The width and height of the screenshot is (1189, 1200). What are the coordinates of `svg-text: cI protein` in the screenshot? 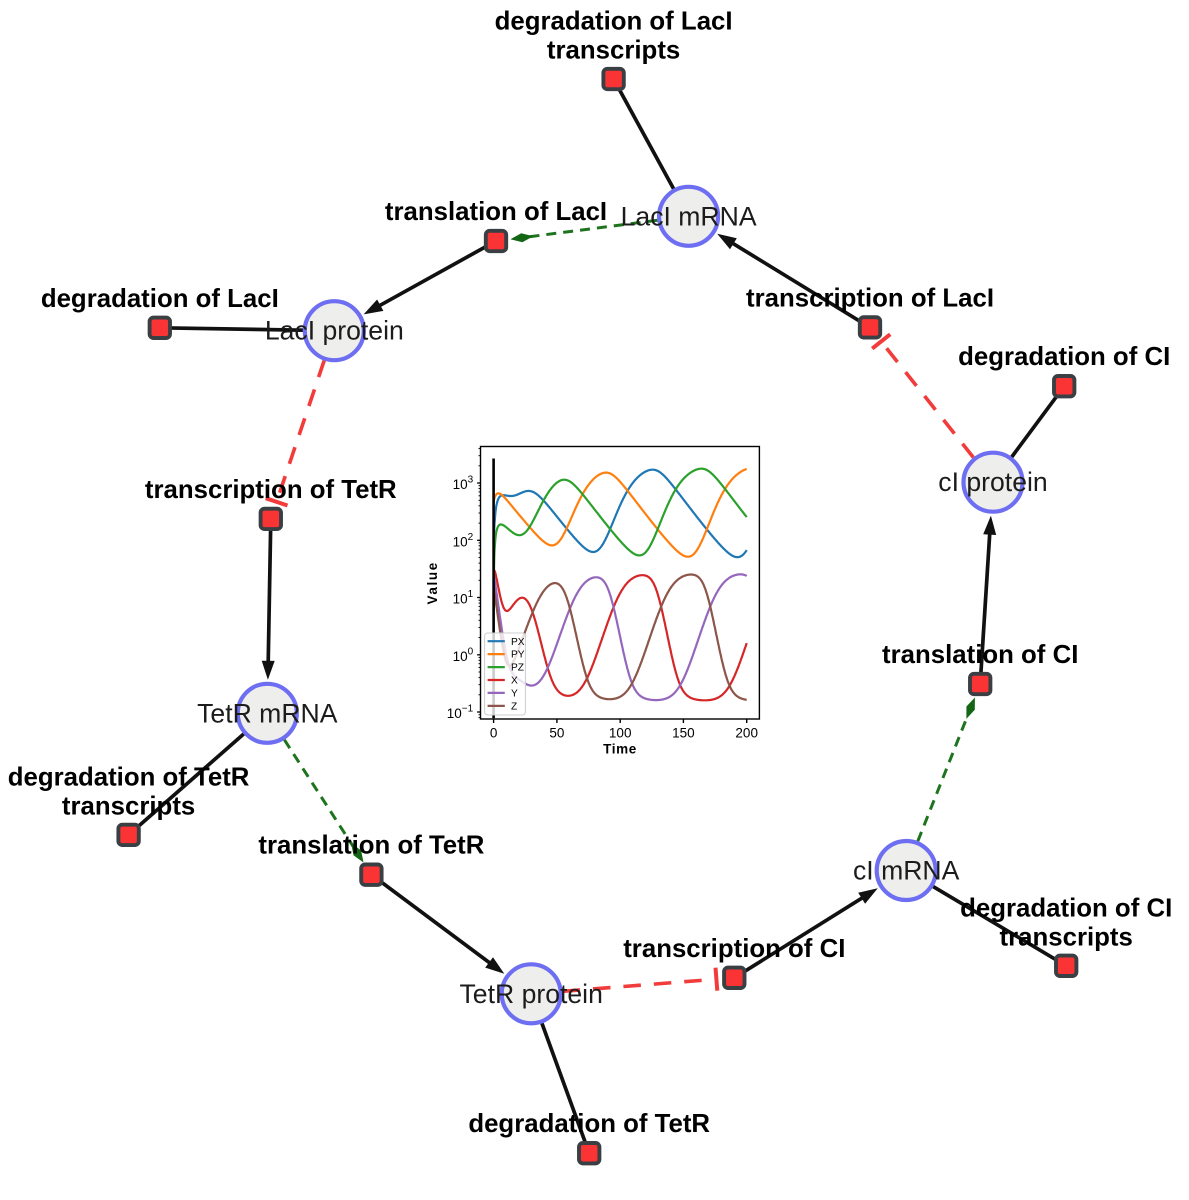 It's located at (992, 482).